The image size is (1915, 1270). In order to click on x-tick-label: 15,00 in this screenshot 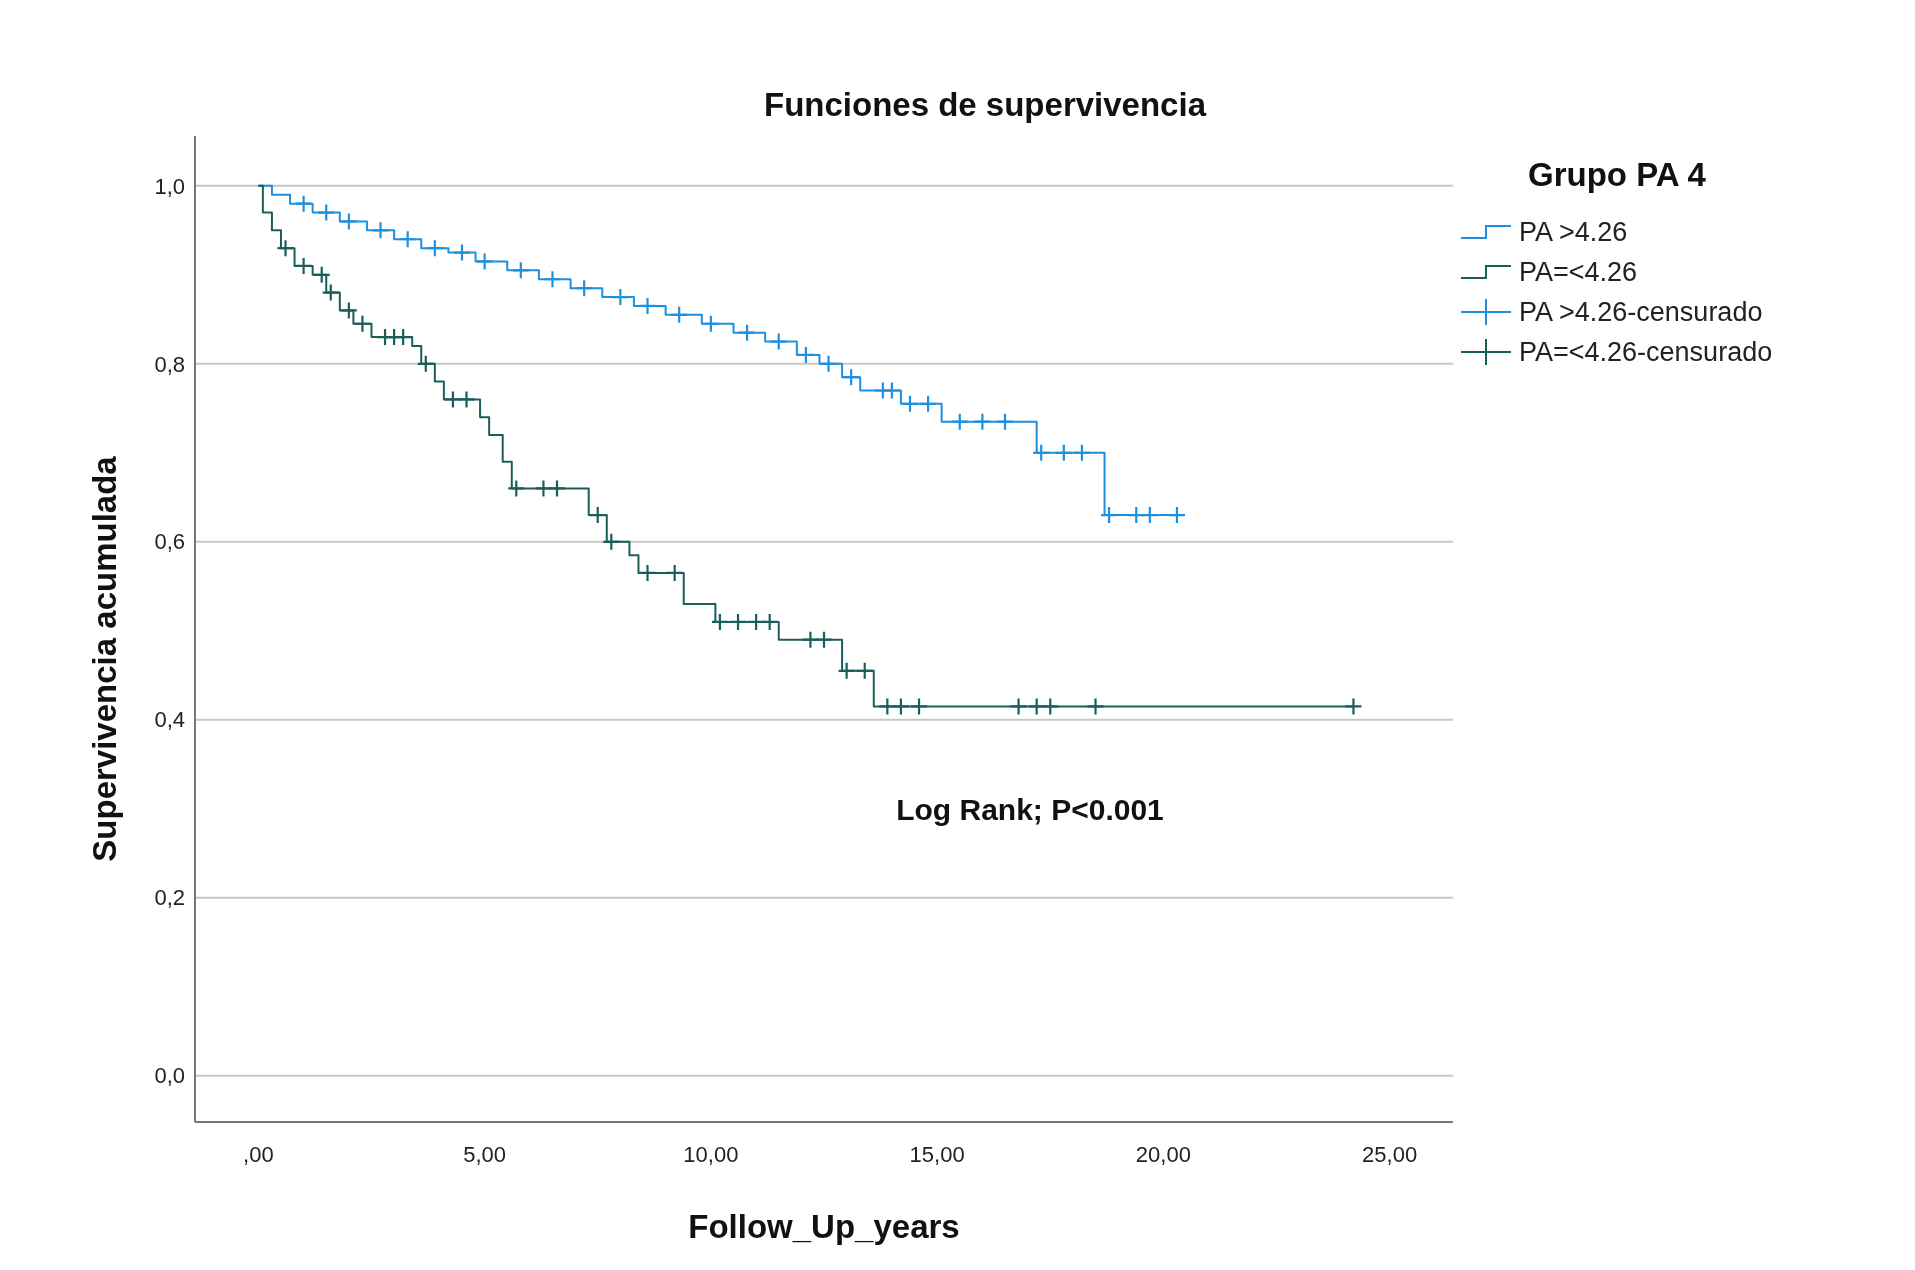, I will do `click(937, 1154)`.